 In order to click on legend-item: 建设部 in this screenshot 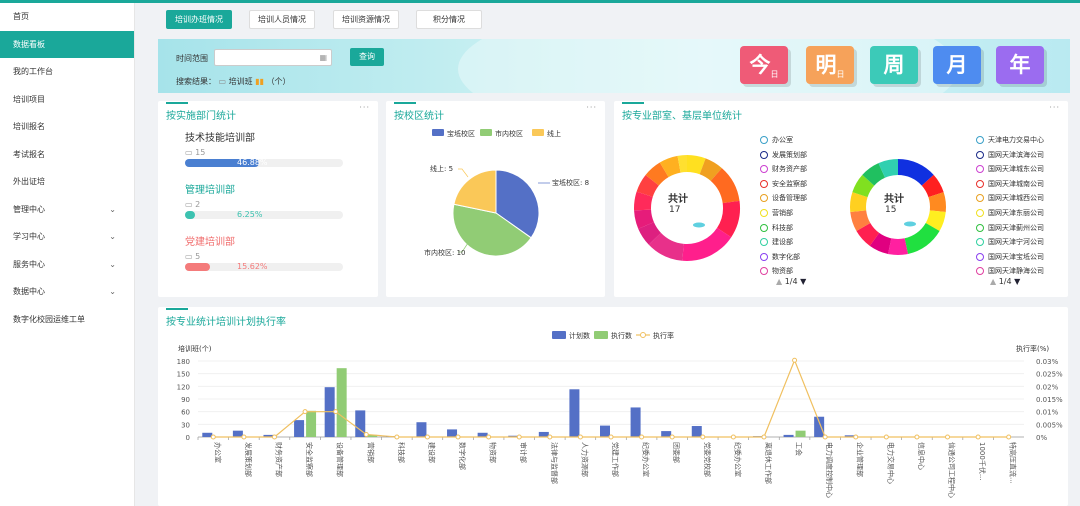, I will do `click(776, 242)`.